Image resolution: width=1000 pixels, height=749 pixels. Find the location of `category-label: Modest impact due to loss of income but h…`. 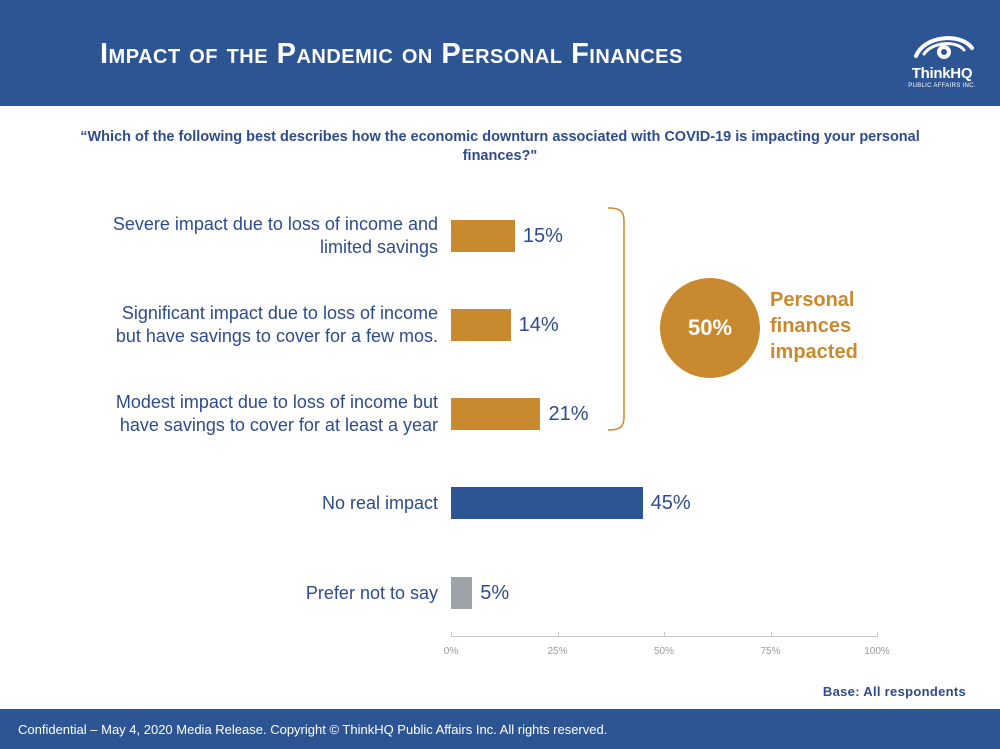

category-label: Modest impact due to loss of income but h… is located at coordinates (228, 414).